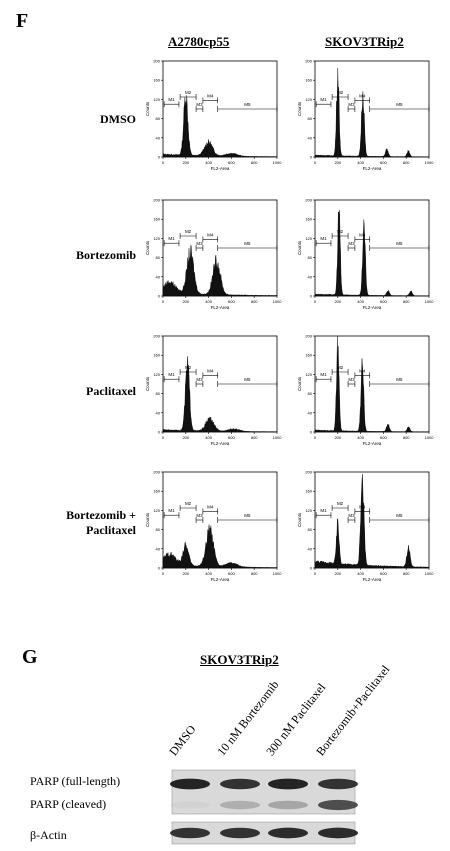 The image size is (450, 851). Describe the element at coordinates (239, 659) in the screenshot. I see `blot-title: SKOV3TRip2` at that location.